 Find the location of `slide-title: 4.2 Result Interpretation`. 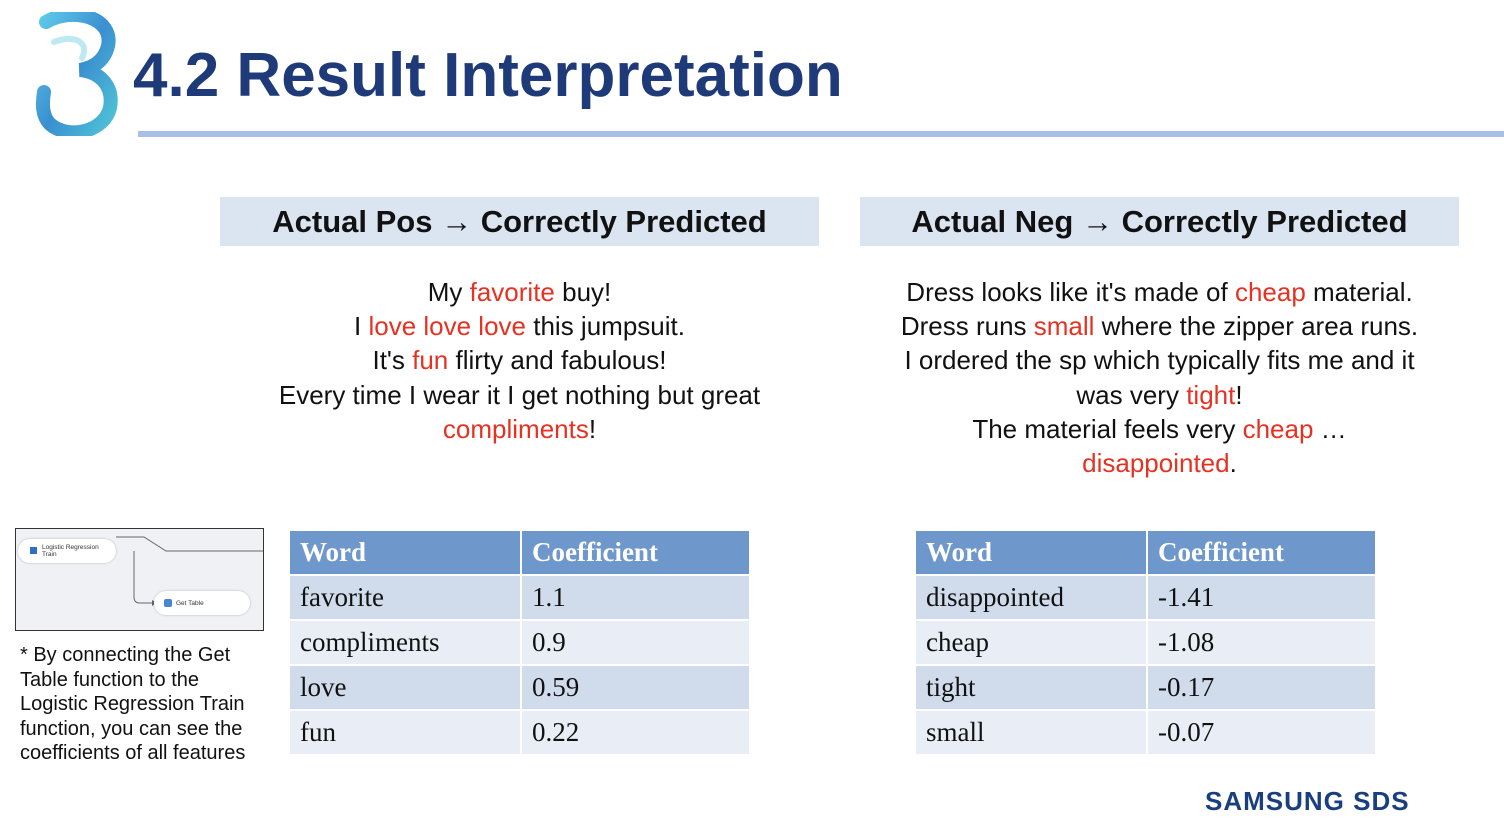

slide-title: 4.2 Result Interpretation is located at coordinates (488, 75).